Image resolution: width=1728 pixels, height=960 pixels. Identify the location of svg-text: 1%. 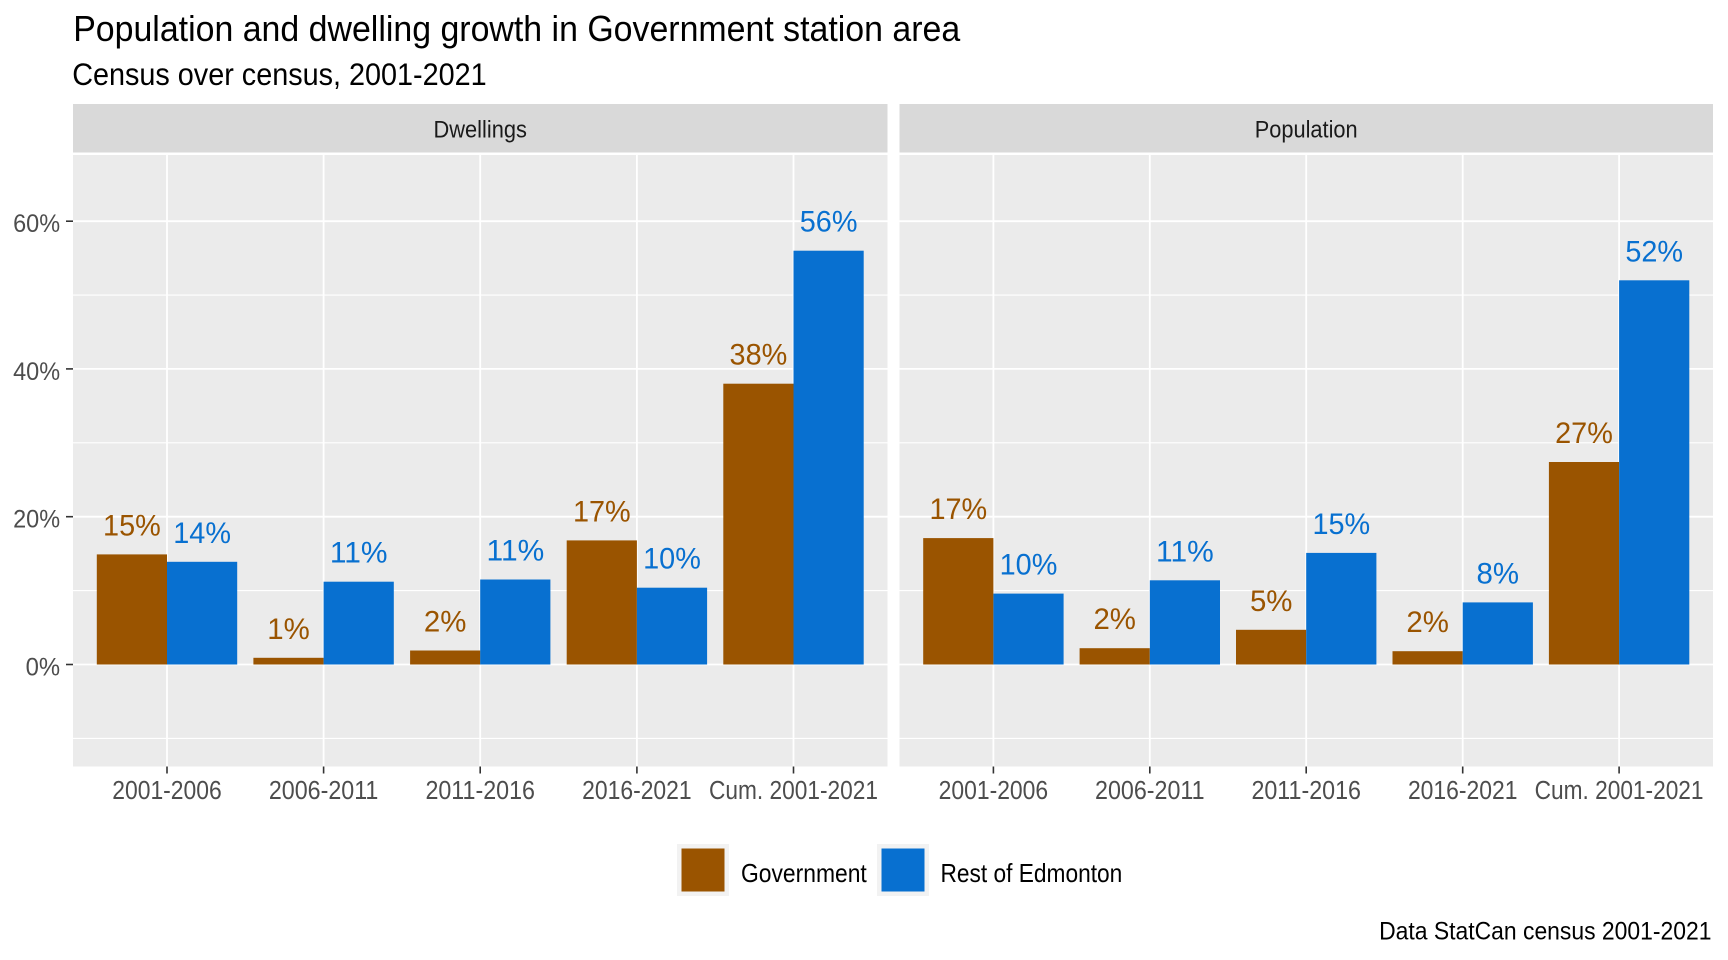
(288, 629).